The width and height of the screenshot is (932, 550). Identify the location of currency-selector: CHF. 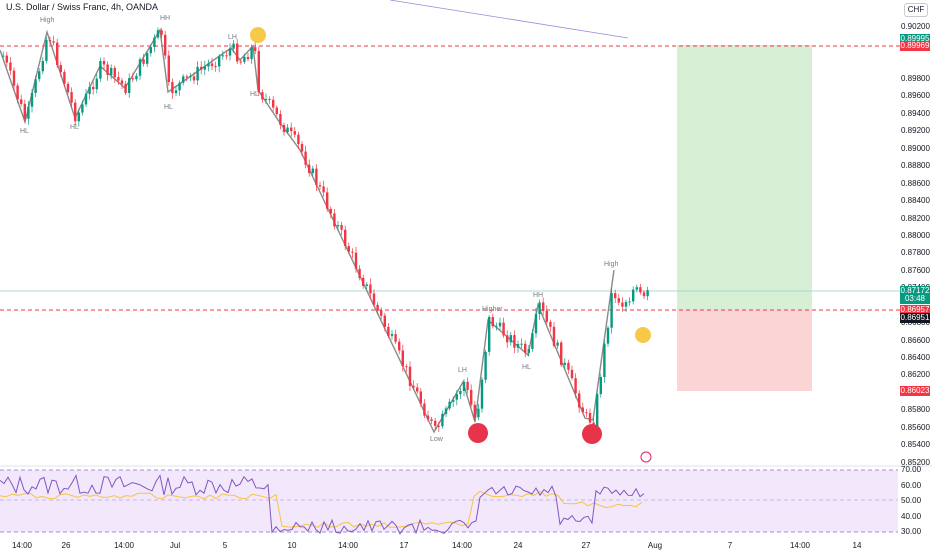
(916, 10).